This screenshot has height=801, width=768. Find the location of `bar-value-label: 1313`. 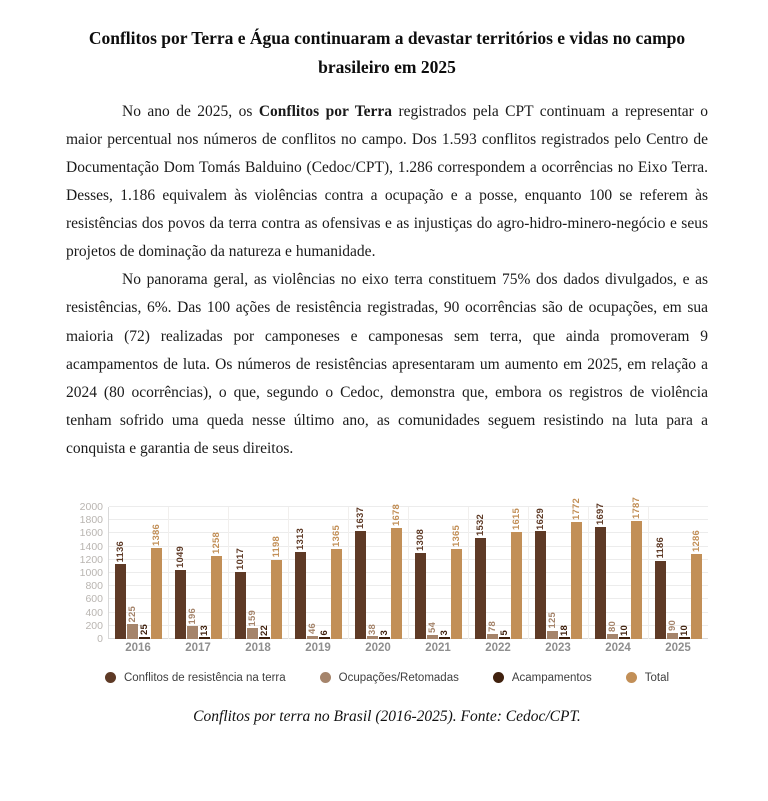

bar-value-label: 1313 is located at coordinates (300, 539).